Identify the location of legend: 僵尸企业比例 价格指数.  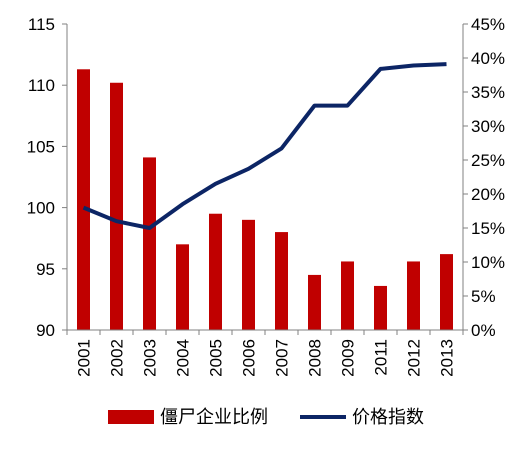
(266, 417).